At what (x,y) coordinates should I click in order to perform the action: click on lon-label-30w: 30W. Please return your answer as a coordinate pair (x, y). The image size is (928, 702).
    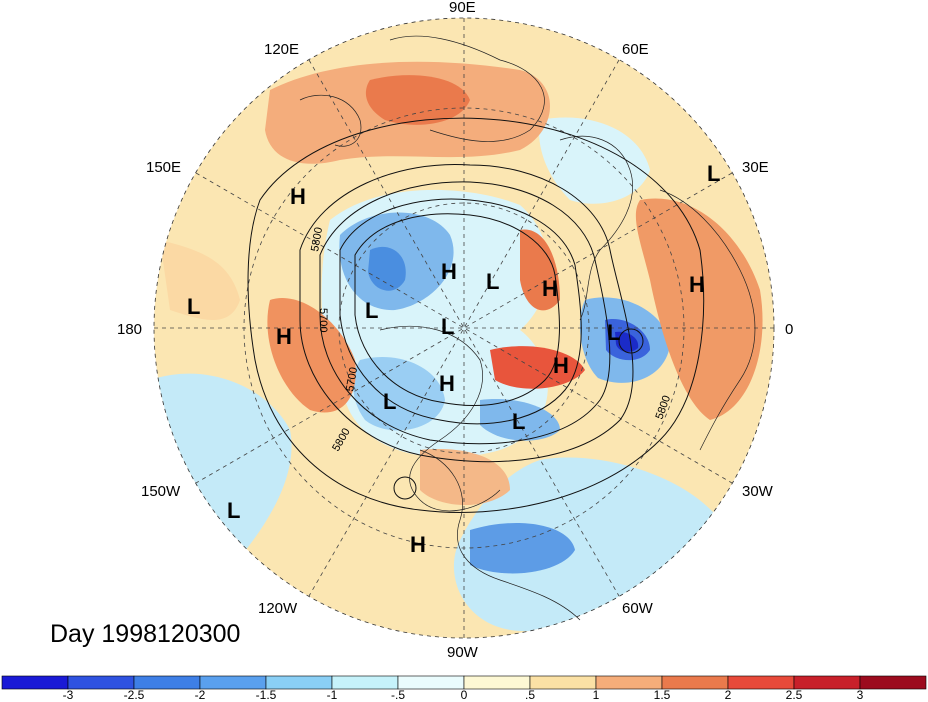
    Looking at the image, I should click on (758, 491).